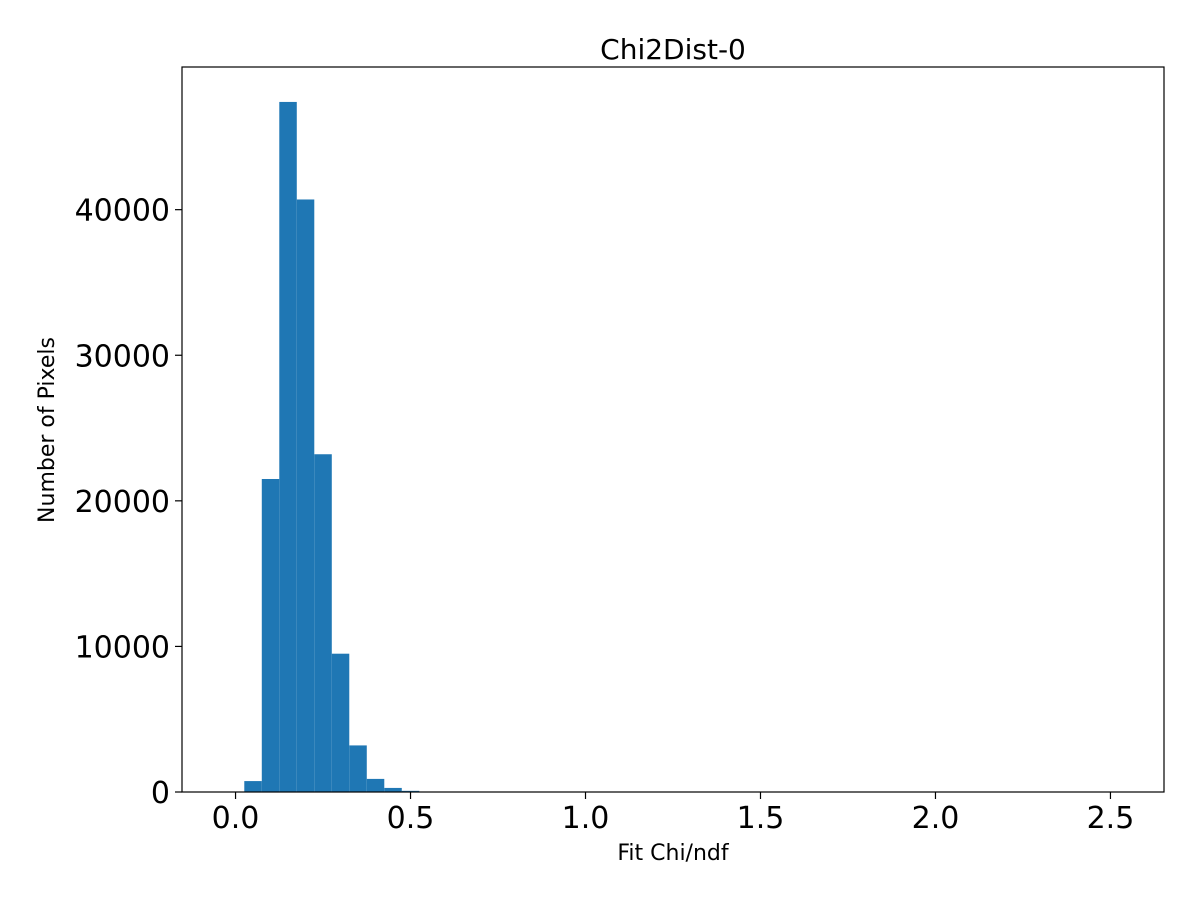 The width and height of the screenshot is (1200, 904). What do you see at coordinates (673, 853) in the screenshot?
I see `x-axis-label: Fit Chi/ndf` at bounding box center [673, 853].